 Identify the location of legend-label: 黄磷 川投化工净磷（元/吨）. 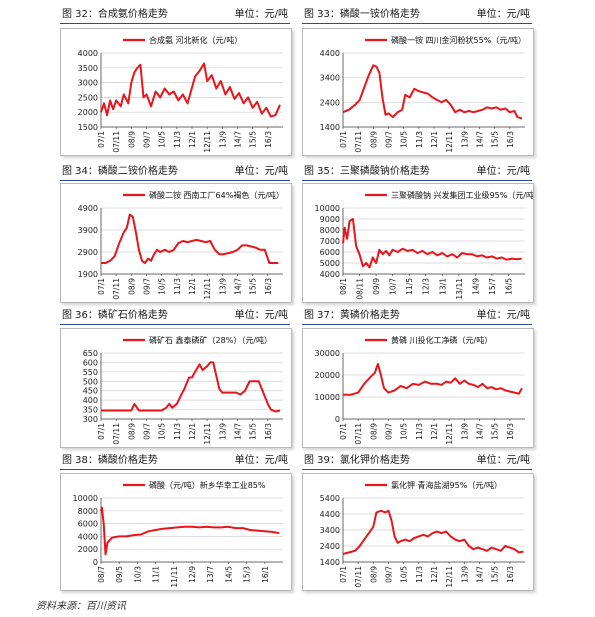
(441, 340).